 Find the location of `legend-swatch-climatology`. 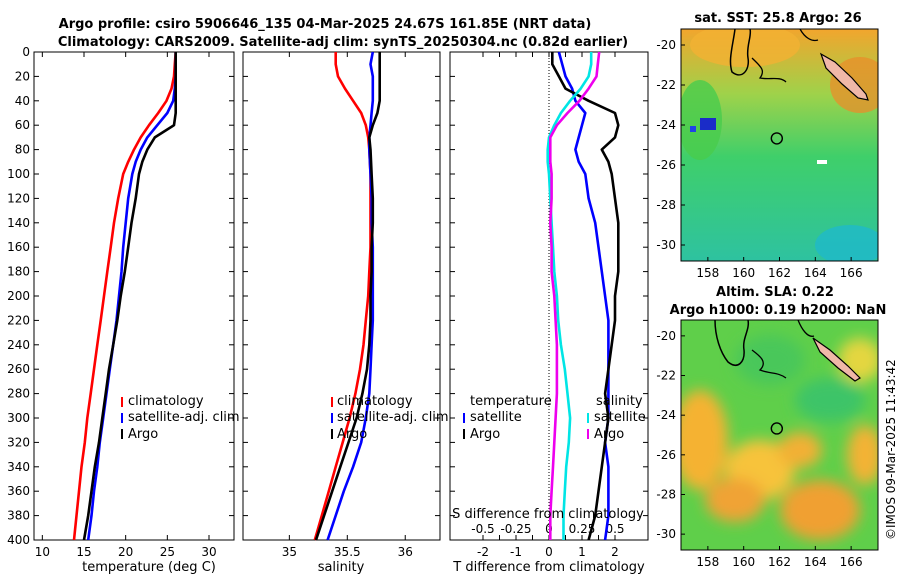

legend-swatch-climatology is located at coordinates (122, 402).